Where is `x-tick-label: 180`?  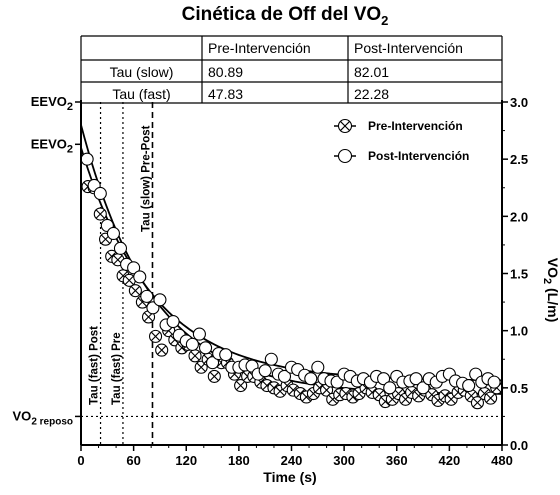 x-tick-label: 180 is located at coordinates (239, 460).